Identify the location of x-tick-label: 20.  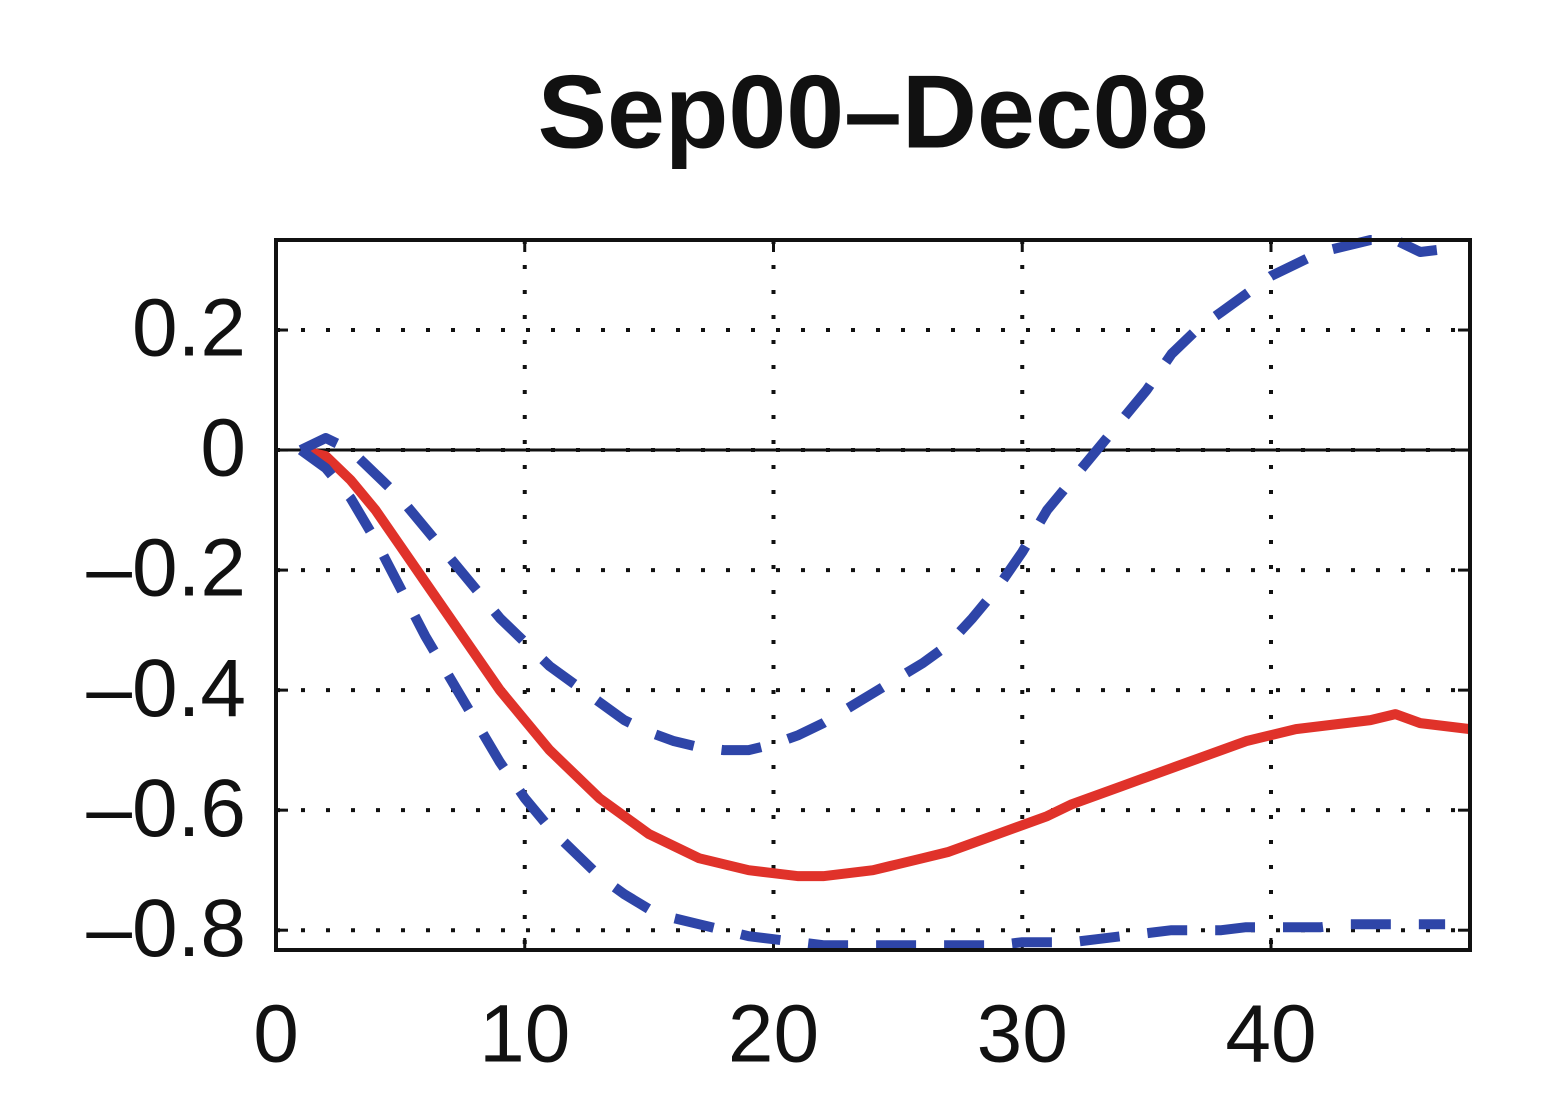
(773, 1034).